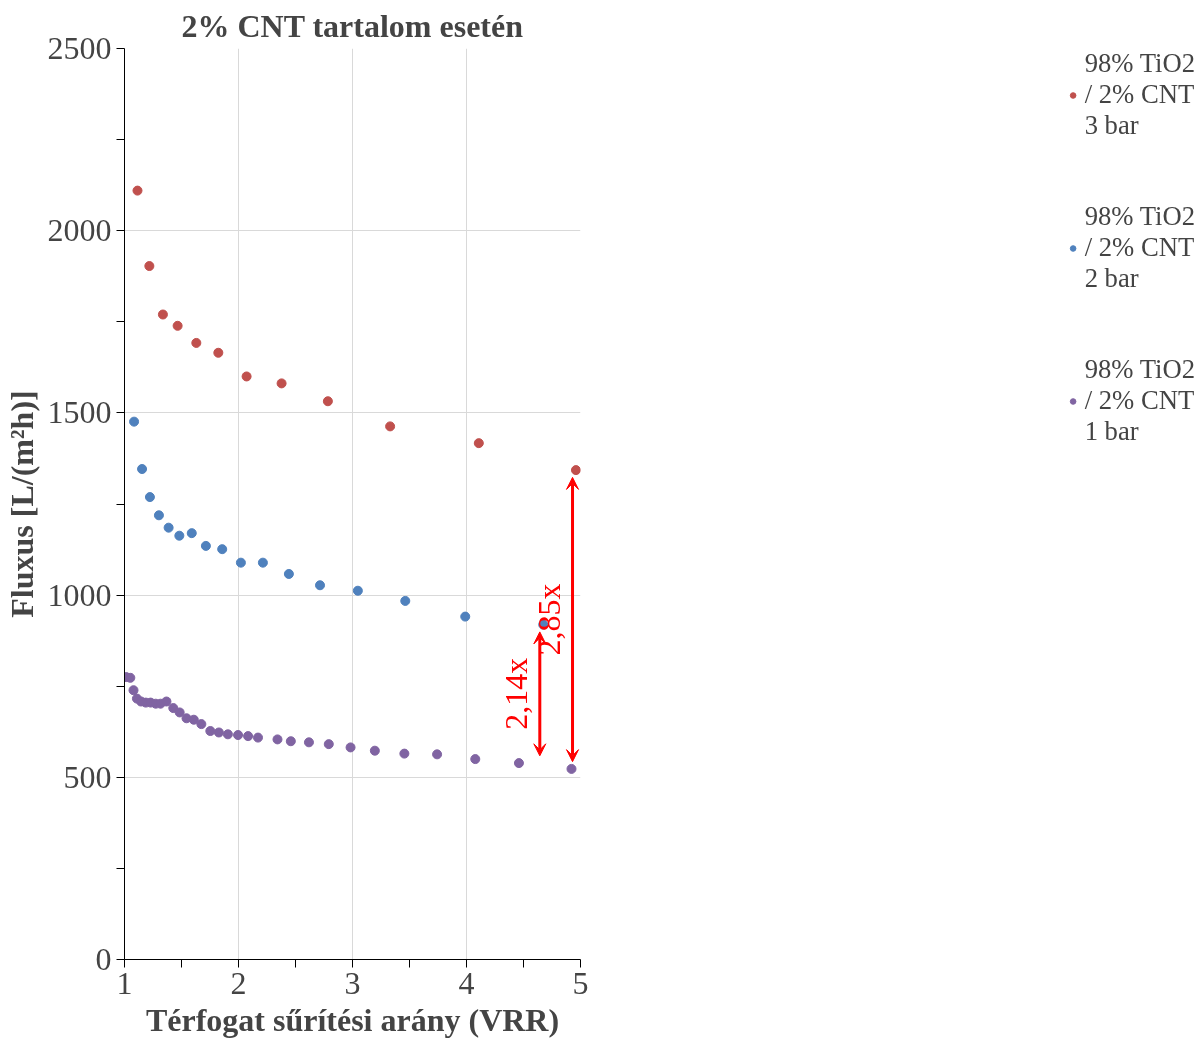  I want to click on x-tick-label: 3, so click(352, 982).